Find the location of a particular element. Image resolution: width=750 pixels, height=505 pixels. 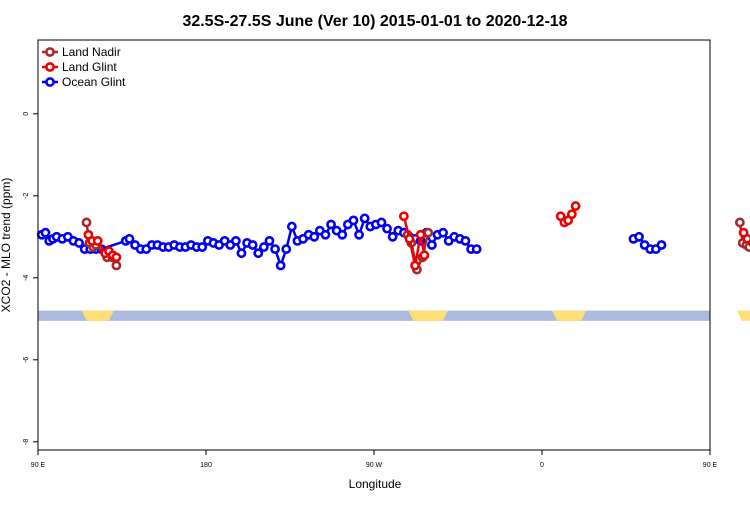

legend-label: Land Nadir is located at coordinates (91, 52).